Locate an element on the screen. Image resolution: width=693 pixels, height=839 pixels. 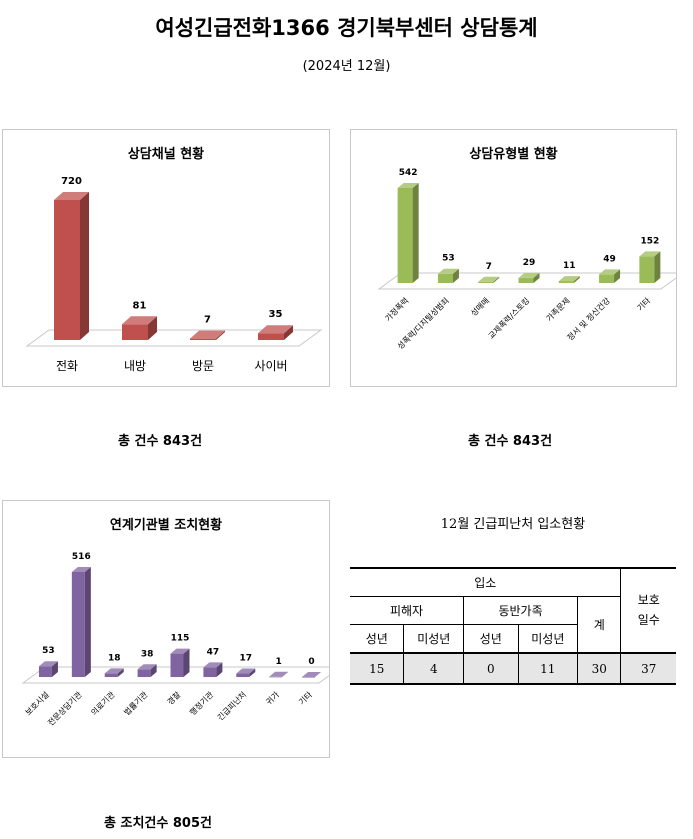
category-label-성매매: 성매매 is located at coordinates (480, 307).